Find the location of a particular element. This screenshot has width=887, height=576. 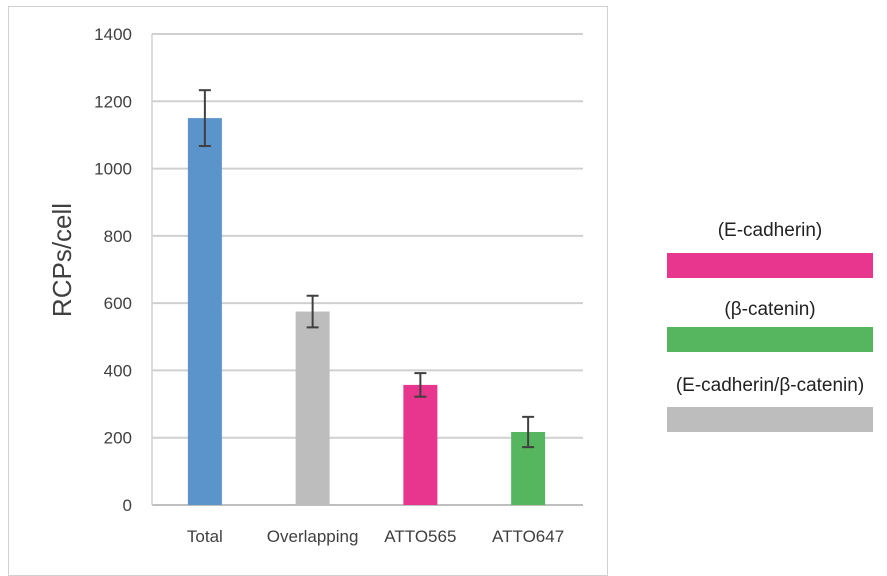

y-tick-labels: 0 200 400 600 800 1000 1200 1400 is located at coordinates (113, 270).